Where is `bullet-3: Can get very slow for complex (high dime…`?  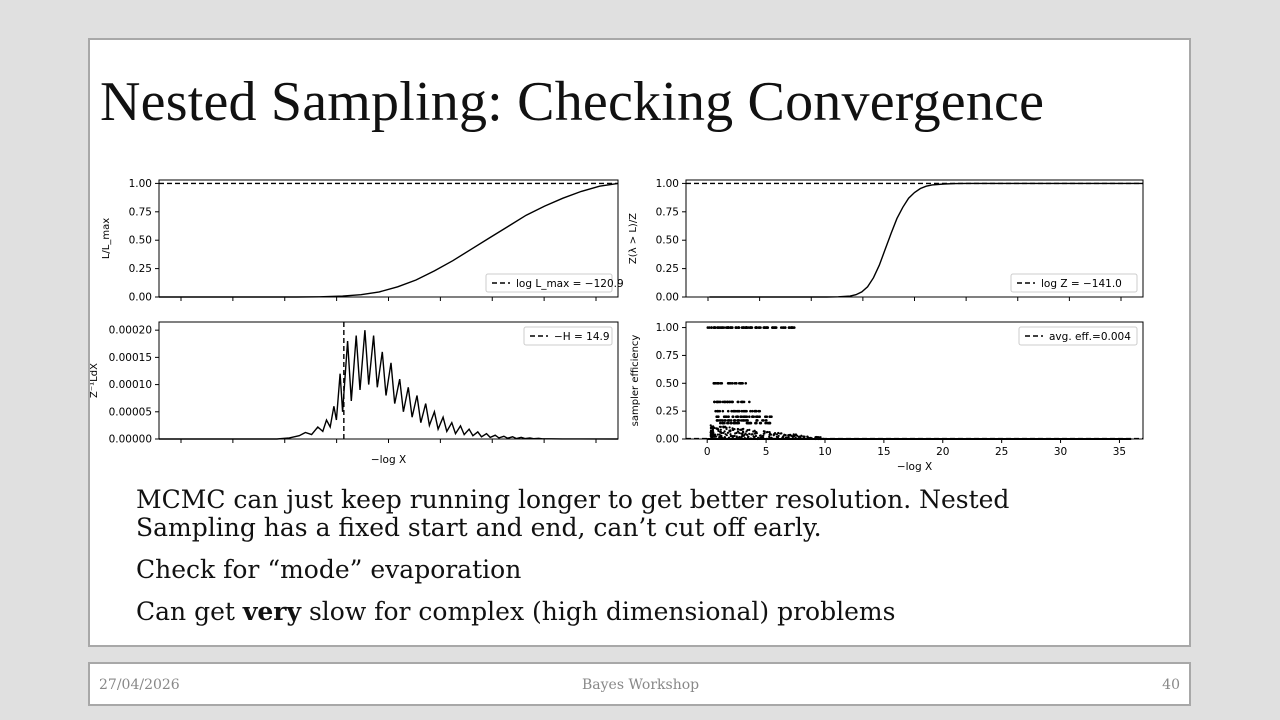
bullet-3: Can get very slow for complex (high dime… is located at coordinates (636, 612).